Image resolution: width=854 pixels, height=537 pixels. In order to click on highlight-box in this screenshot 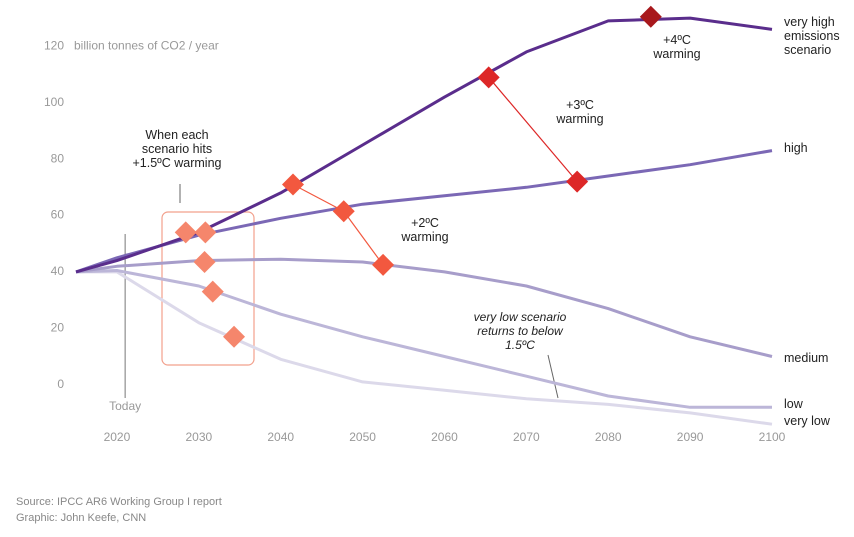, I will do `click(208, 288)`.